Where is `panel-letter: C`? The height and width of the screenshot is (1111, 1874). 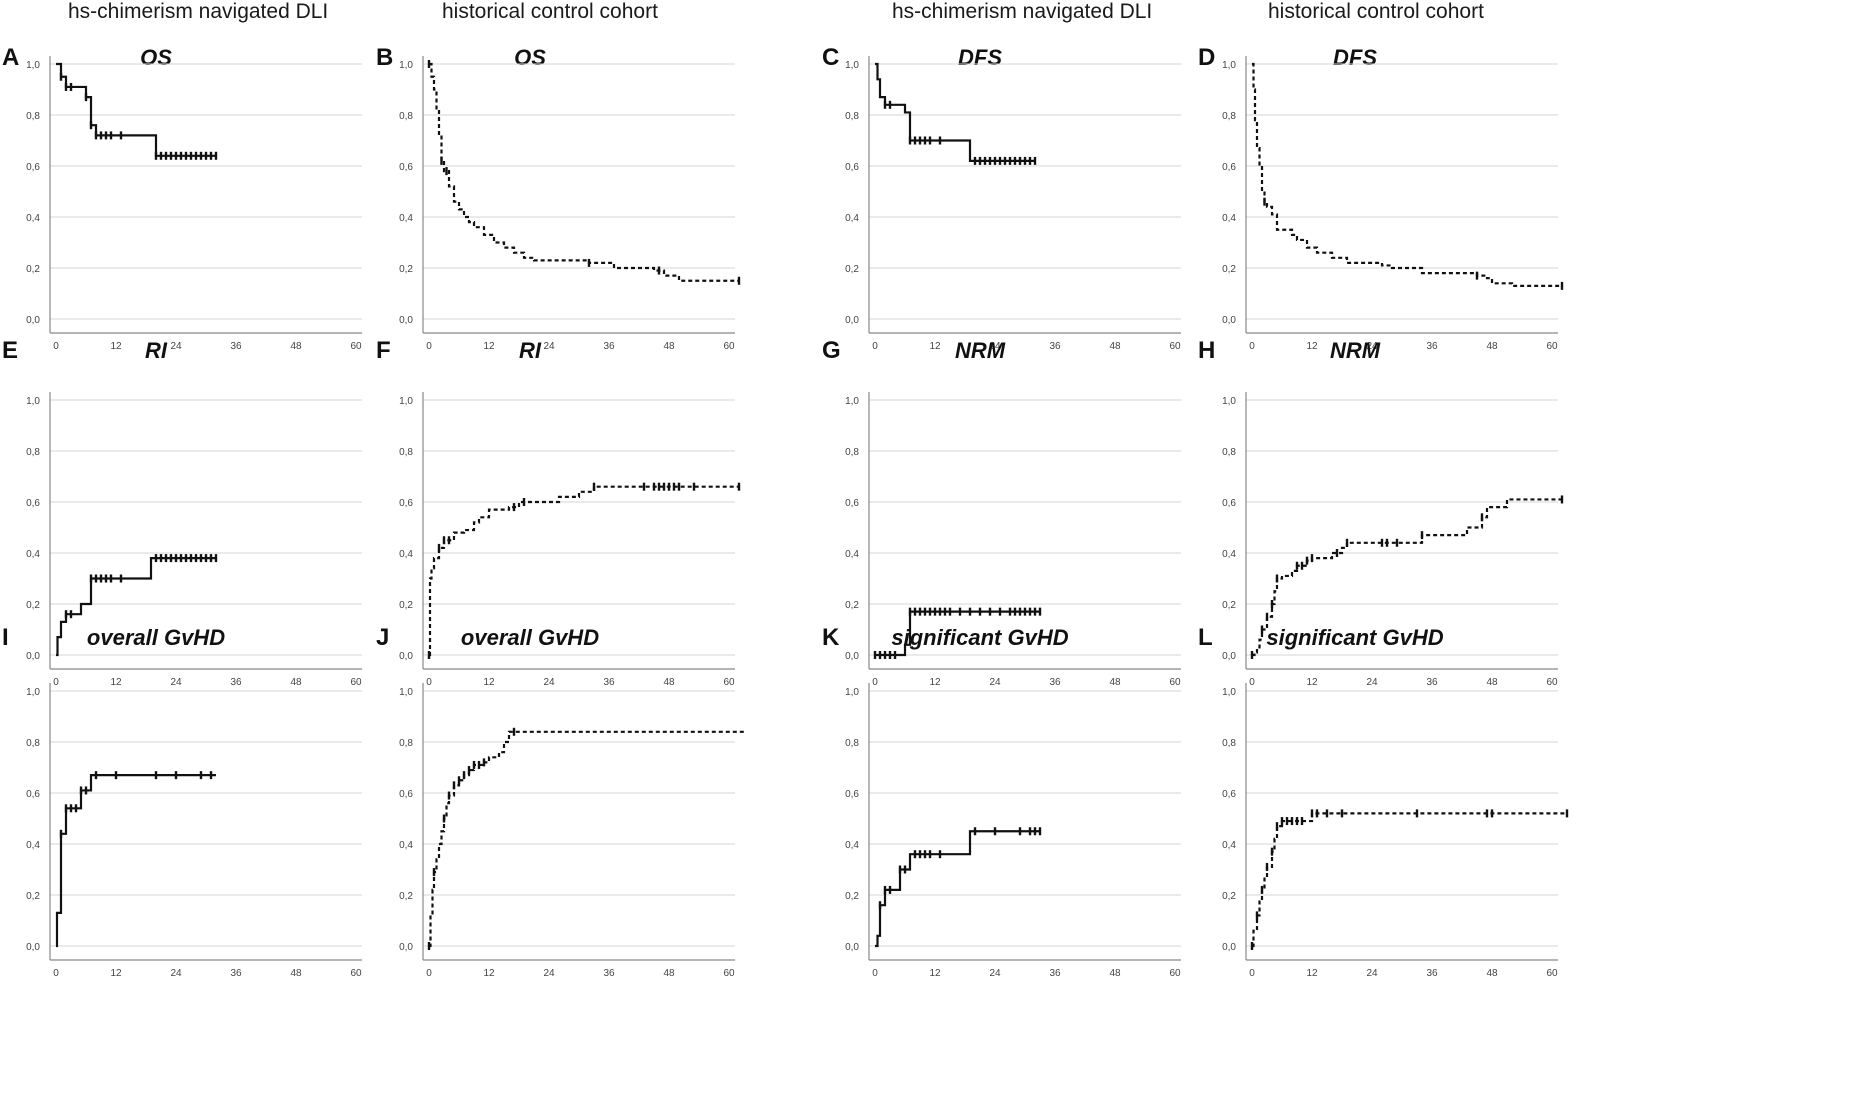 panel-letter: C is located at coordinates (831, 57).